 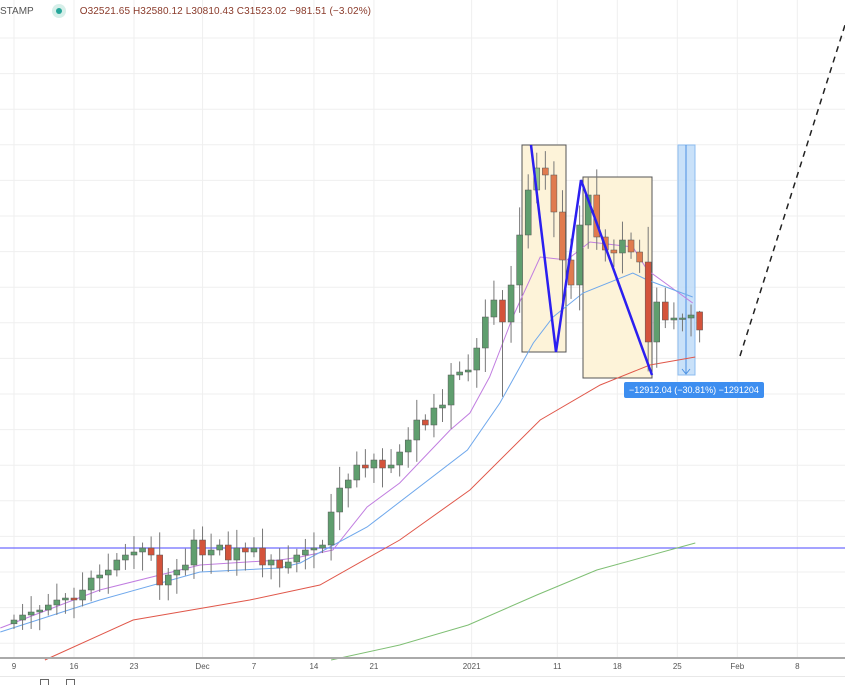 What do you see at coordinates (14, 666) in the screenshot?
I see `x-tick-label: 9` at bounding box center [14, 666].